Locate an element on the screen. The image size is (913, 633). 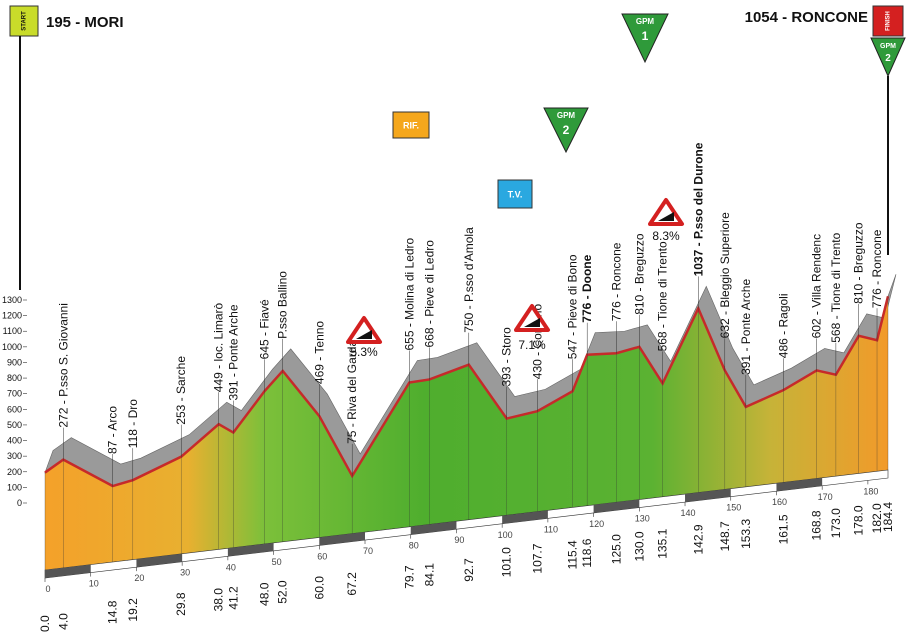
finish-badge-text: FINISH is located at coordinates (889, 21).